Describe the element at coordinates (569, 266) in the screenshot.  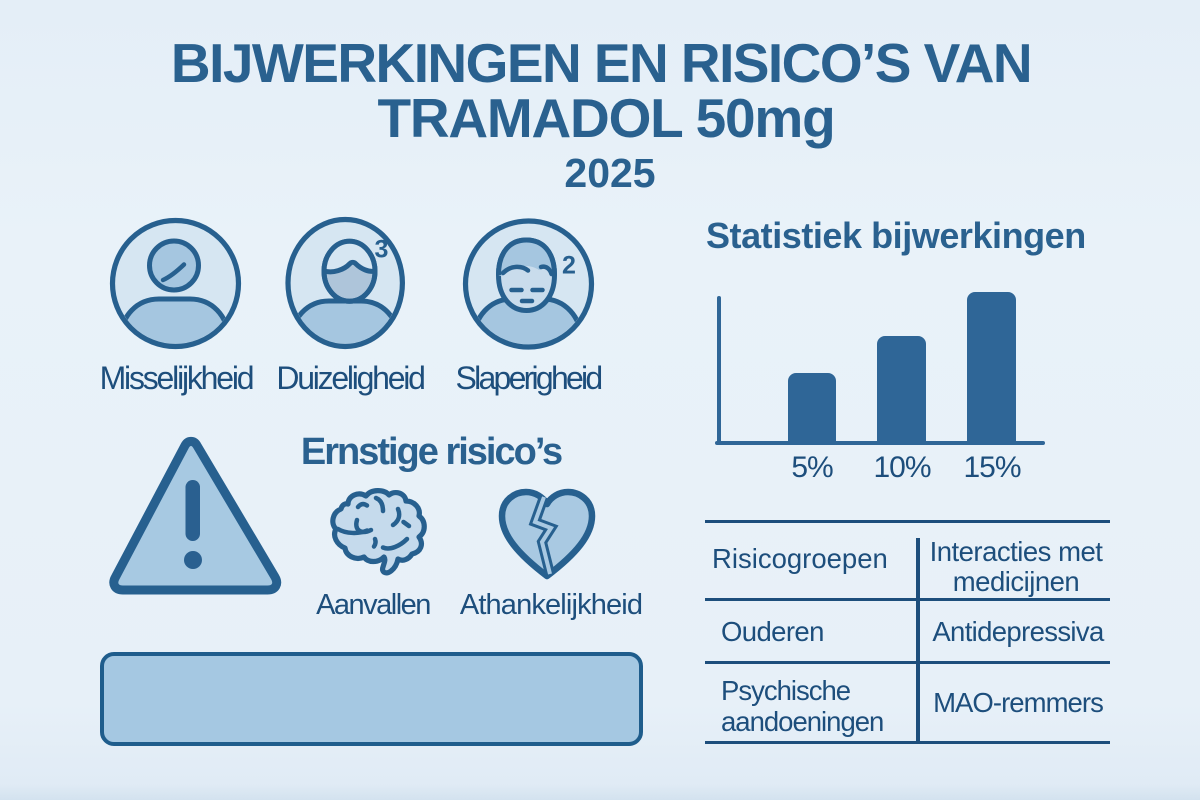
I see `svg-text: 2` at that location.